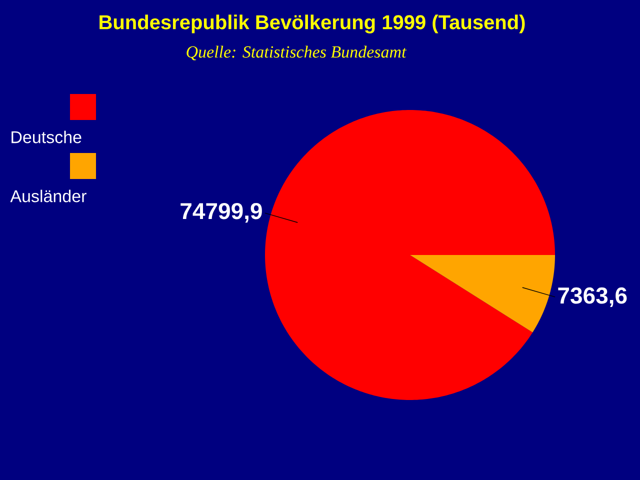 The image size is (640, 480). What do you see at coordinates (296, 53) in the screenshot?
I see `chart-subtitle: Quelle: Statistisches Bundesamt` at bounding box center [296, 53].